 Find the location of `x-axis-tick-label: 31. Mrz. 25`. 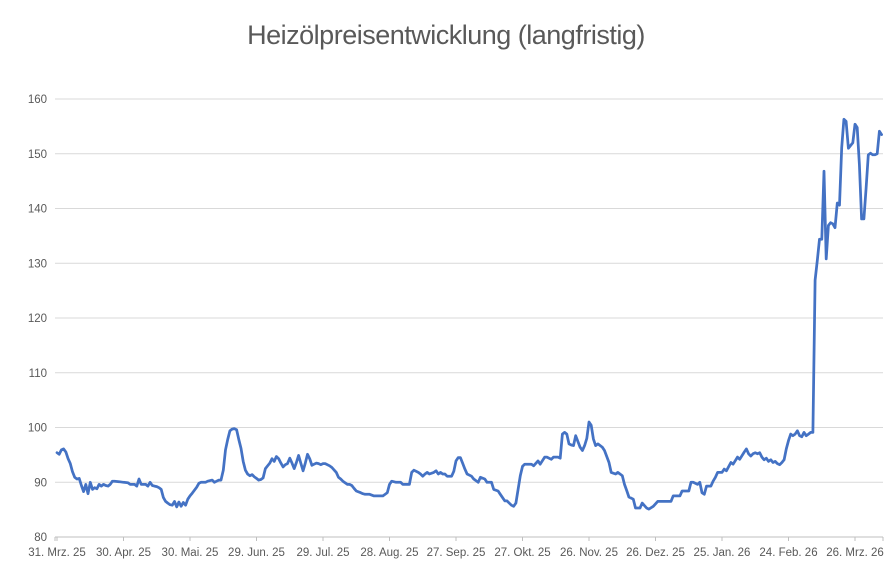

x-axis-tick-label: 31. Mrz. 25 is located at coordinates (57, 553).